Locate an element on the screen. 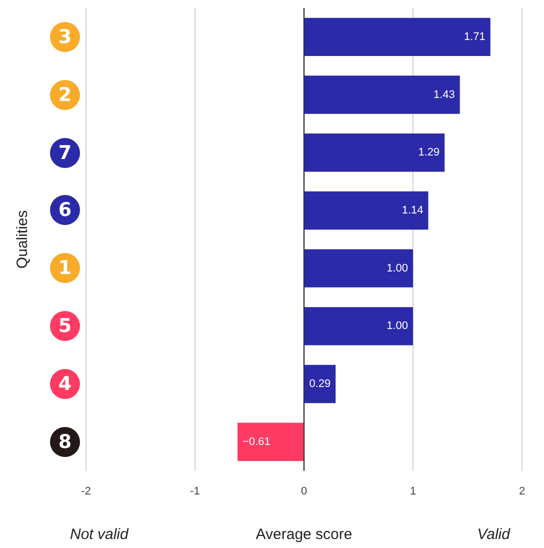 This screenshot has width=544, height=548. y-tick-label: 1 is located at coordinates (65, 268).